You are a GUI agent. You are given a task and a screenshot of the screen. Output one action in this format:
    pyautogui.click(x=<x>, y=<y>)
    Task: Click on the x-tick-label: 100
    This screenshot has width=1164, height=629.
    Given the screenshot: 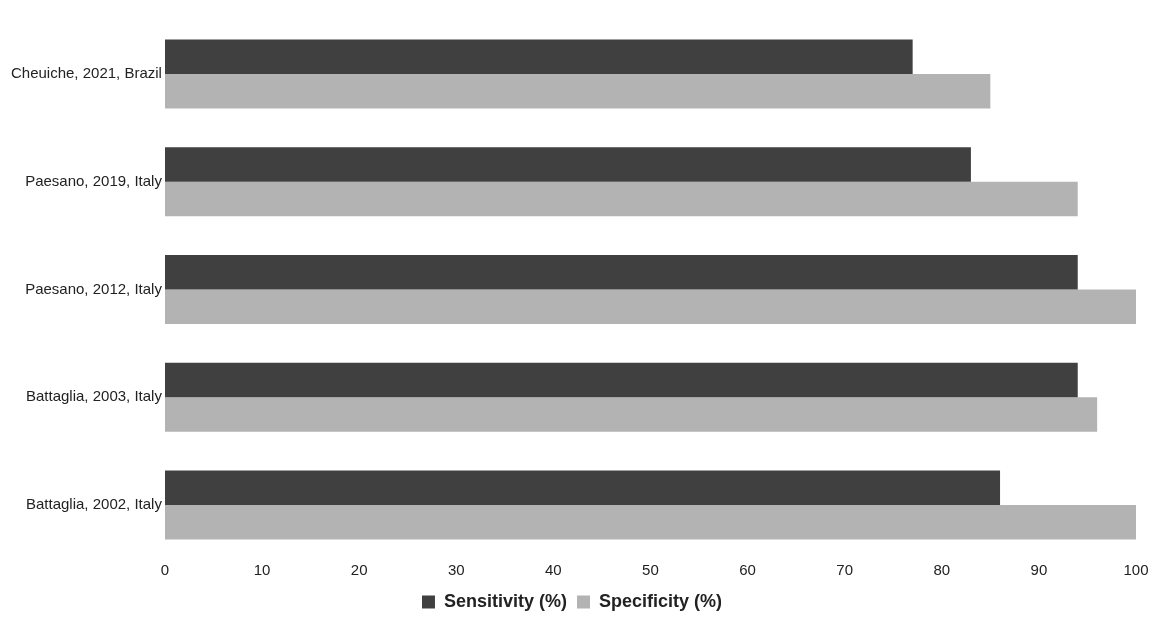 What is the action you would take?
    pyautogui.click(x=1136, y=570)
    